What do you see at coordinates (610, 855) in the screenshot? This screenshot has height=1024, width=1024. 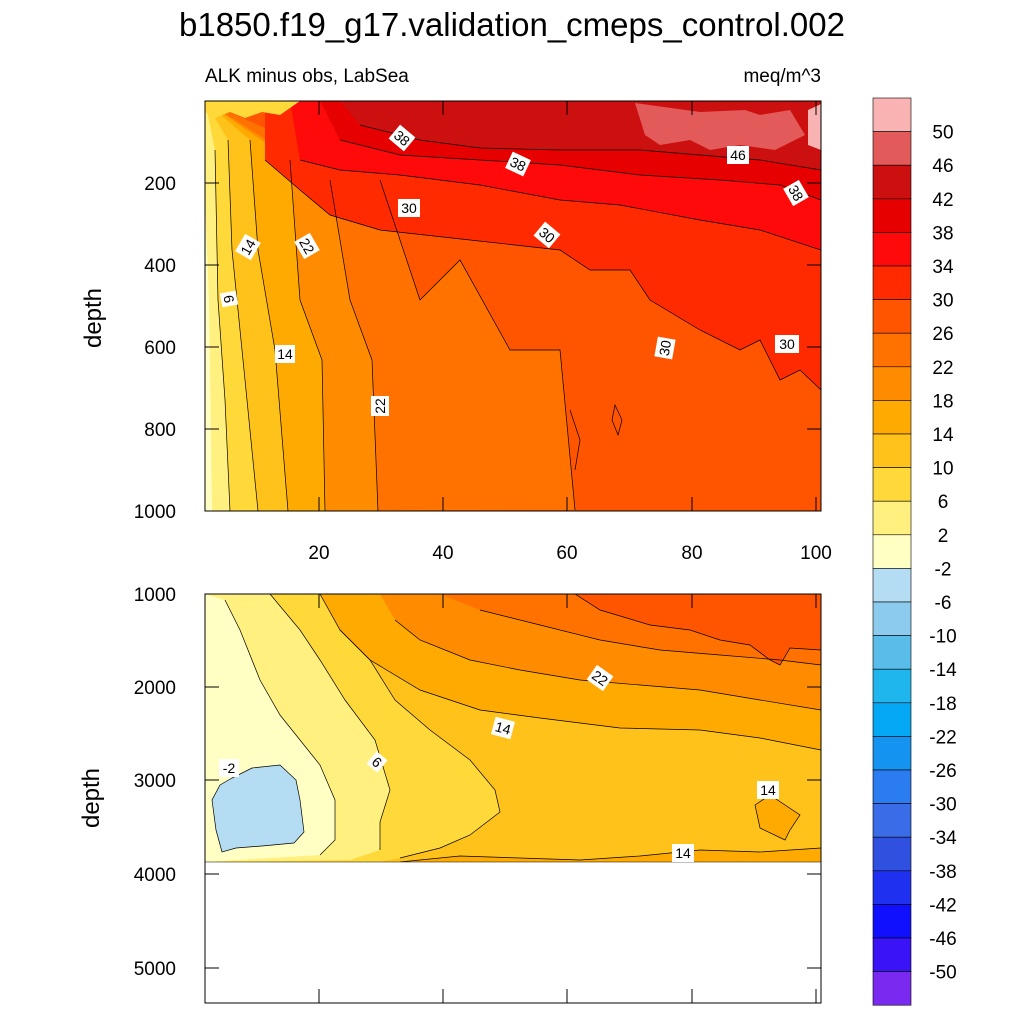 I see `lower-fill-14c` at bounding box center [610, 855].